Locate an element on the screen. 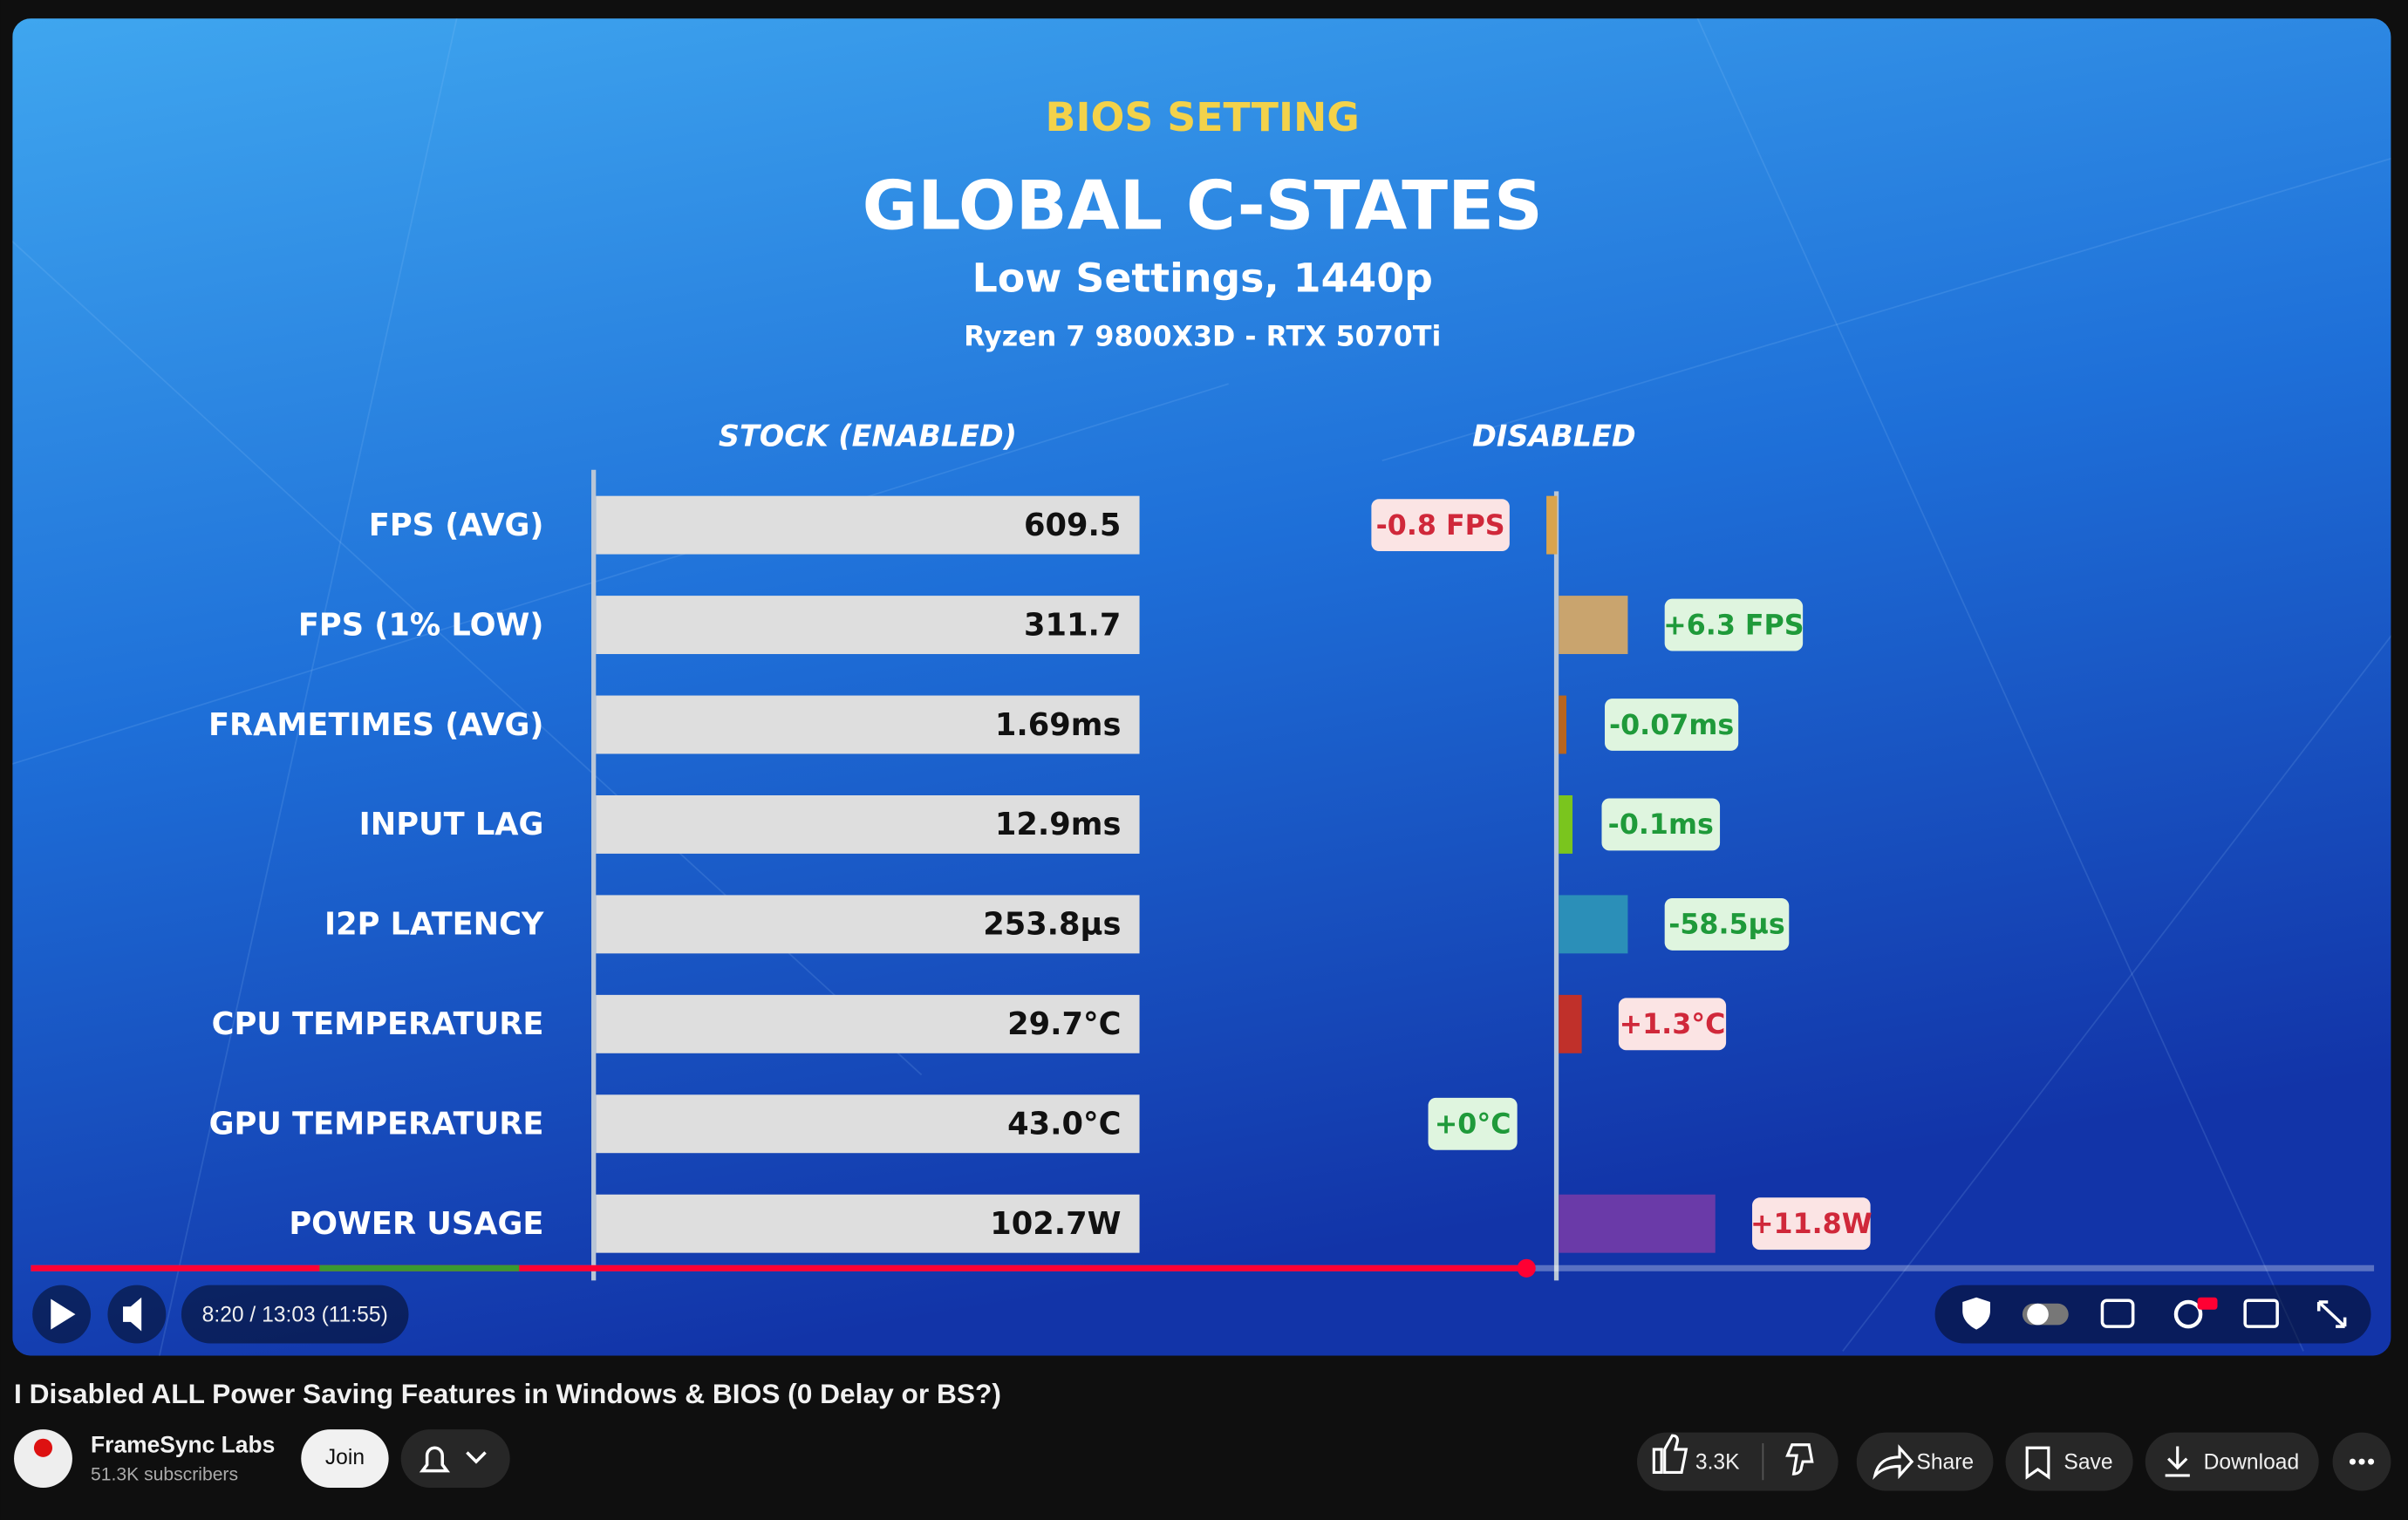 Image resolution: width=2408 pixels, height=1520 pixels. column-header: DISABLED is located at coordinates (1554, 436).